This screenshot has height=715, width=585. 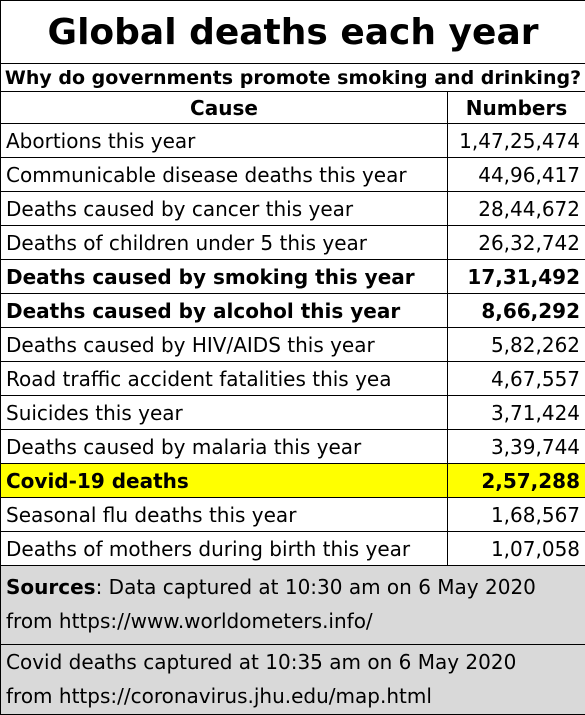 I want to click on number-cell: 1,07,058, so click(x=516, y=549).